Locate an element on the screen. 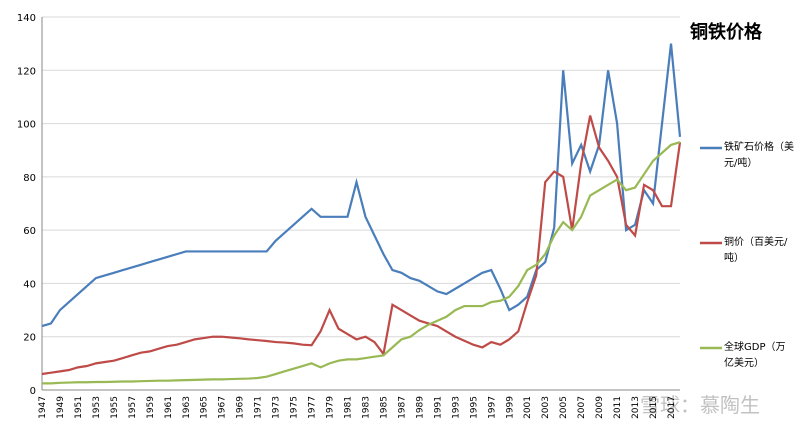 Image resolution: width=800 pixels, height=434 pixels. x-tick-label: 1951 is located at coordinates (79, 407).